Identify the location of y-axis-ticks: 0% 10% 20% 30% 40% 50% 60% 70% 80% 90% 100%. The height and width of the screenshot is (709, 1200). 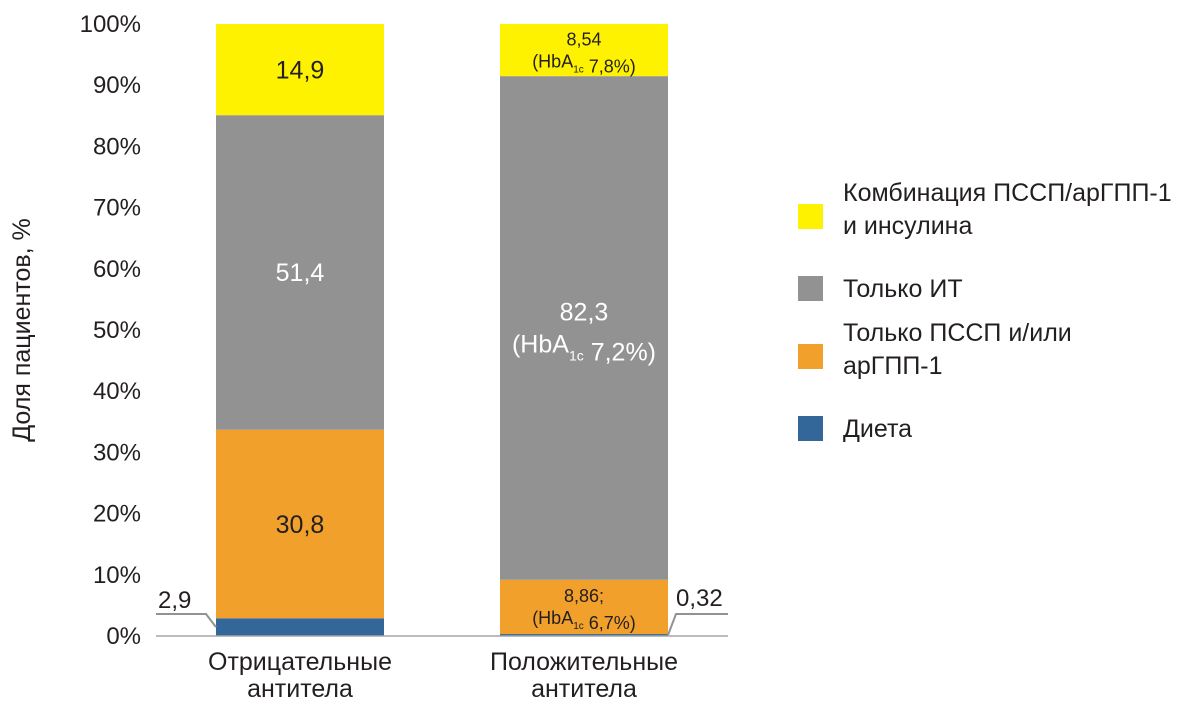
(110, 330).